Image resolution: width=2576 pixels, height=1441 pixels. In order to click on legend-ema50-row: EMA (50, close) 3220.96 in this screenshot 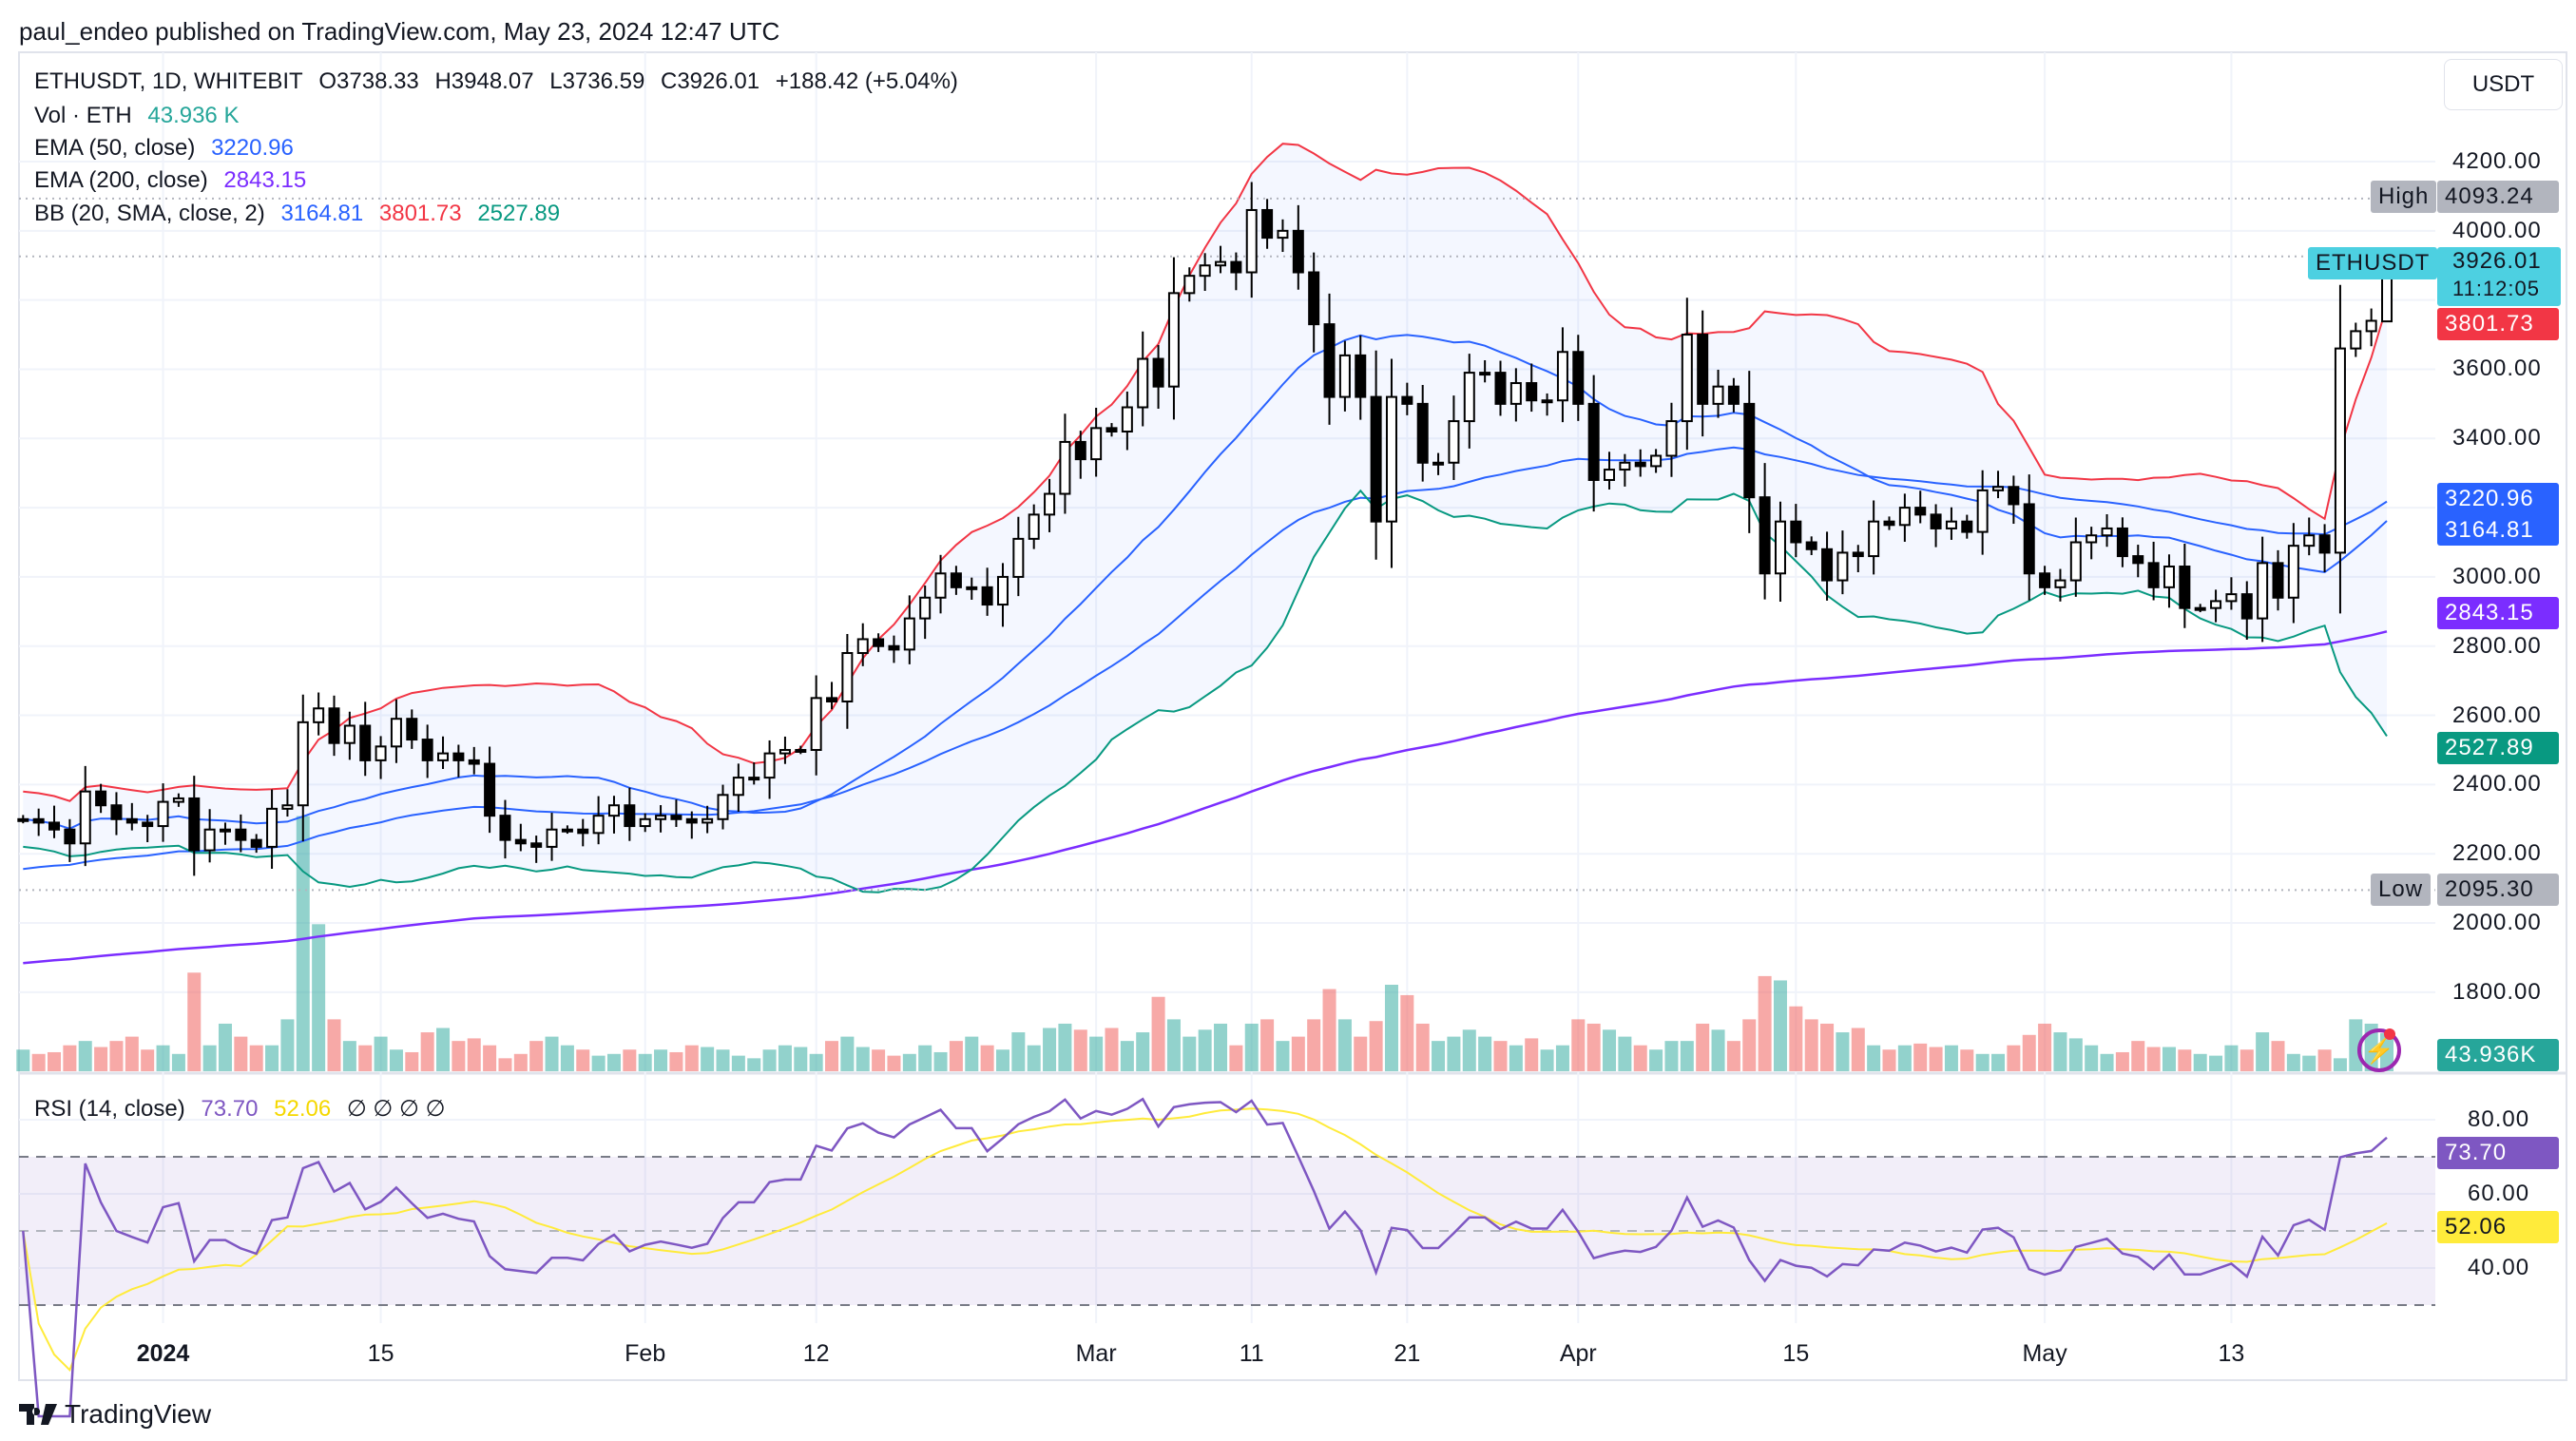, I will do `click(168, 148)`.